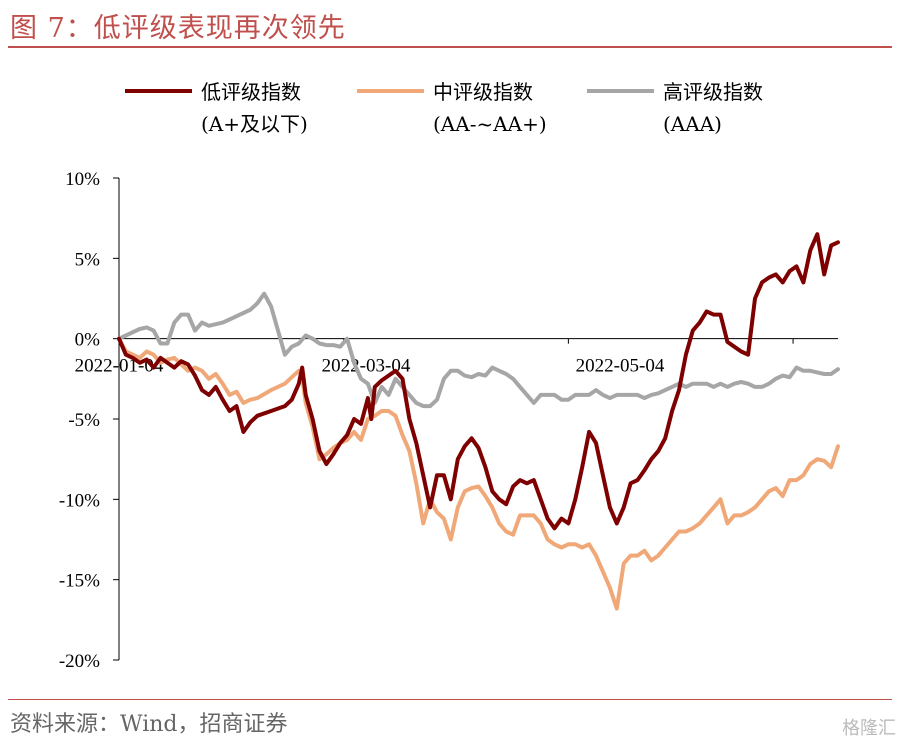 Image resolution: width=904 pixels, height=746 pixels. What do you see at coordinates (450, 47) in the screenshot?
I see `title-rule` at bounding box center [450, 47].